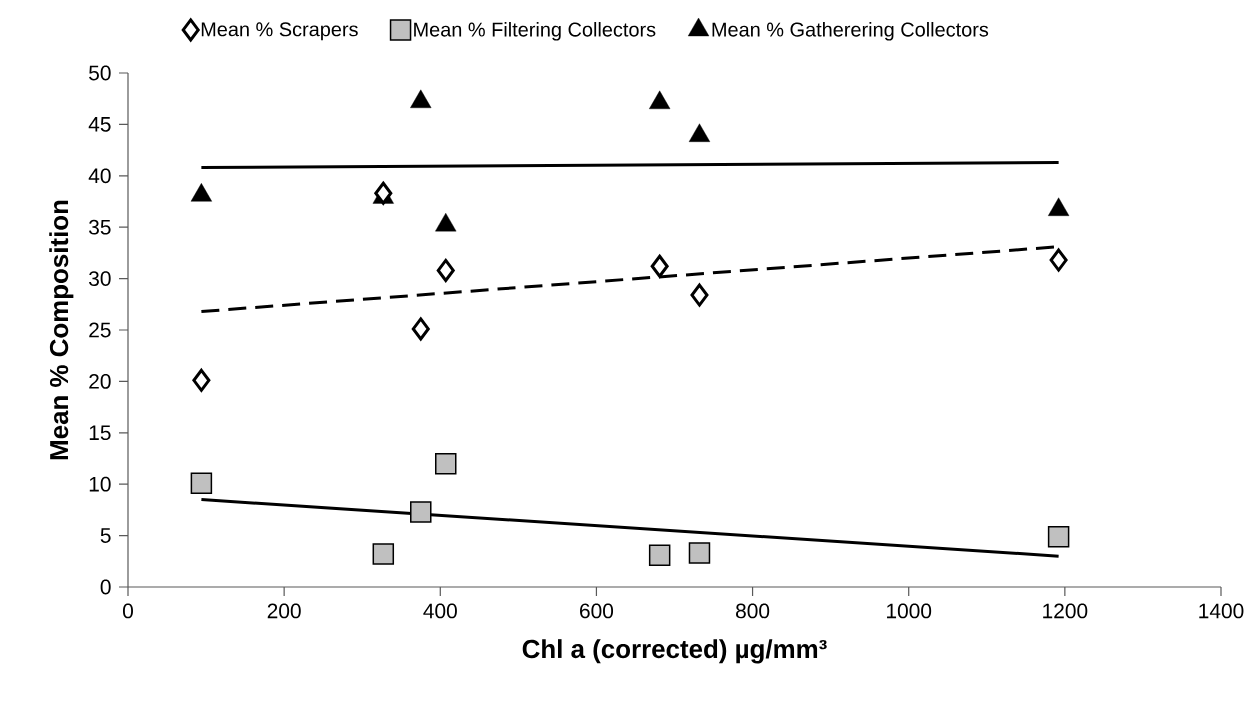 The image size is (1257, 719). Describe the element at coordinates (61, 330) in the screenshot. I see `y-axis-title: Mean % Composition` at that location.